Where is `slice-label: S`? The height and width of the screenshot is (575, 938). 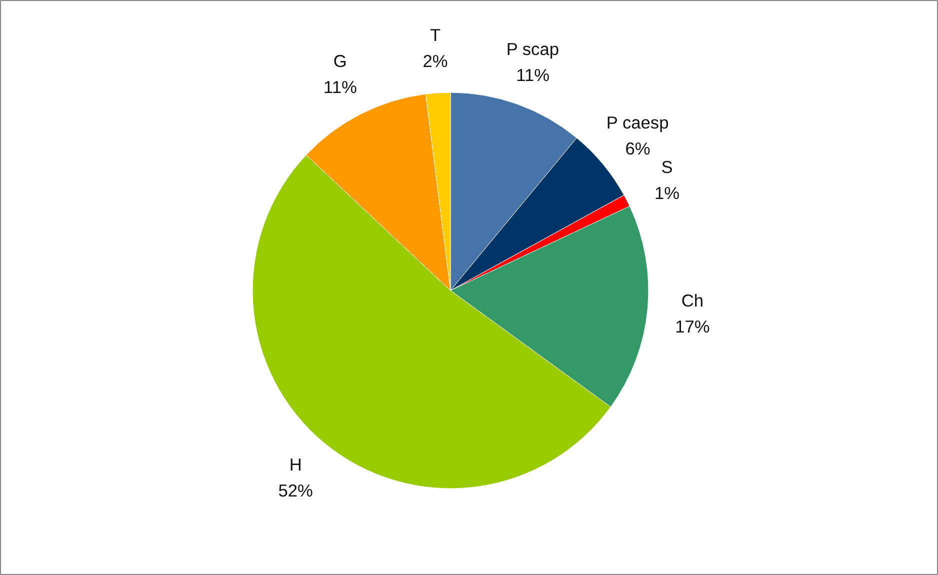 slice-label: S is located at coordinates (667, 167).